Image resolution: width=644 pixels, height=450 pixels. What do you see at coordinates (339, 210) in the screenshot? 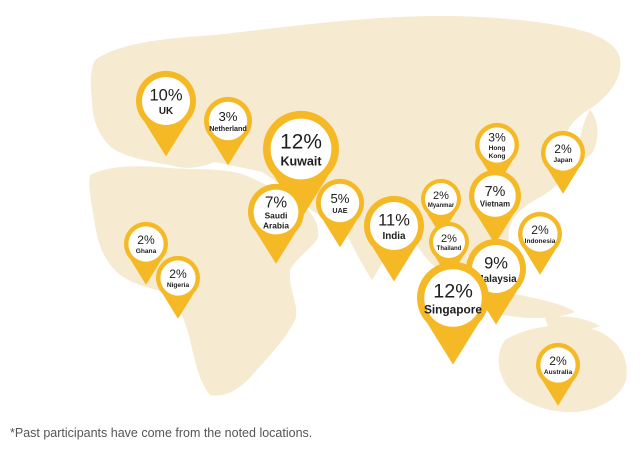
I see `pin-country-name: UAE` at bounding box center [339, 210].